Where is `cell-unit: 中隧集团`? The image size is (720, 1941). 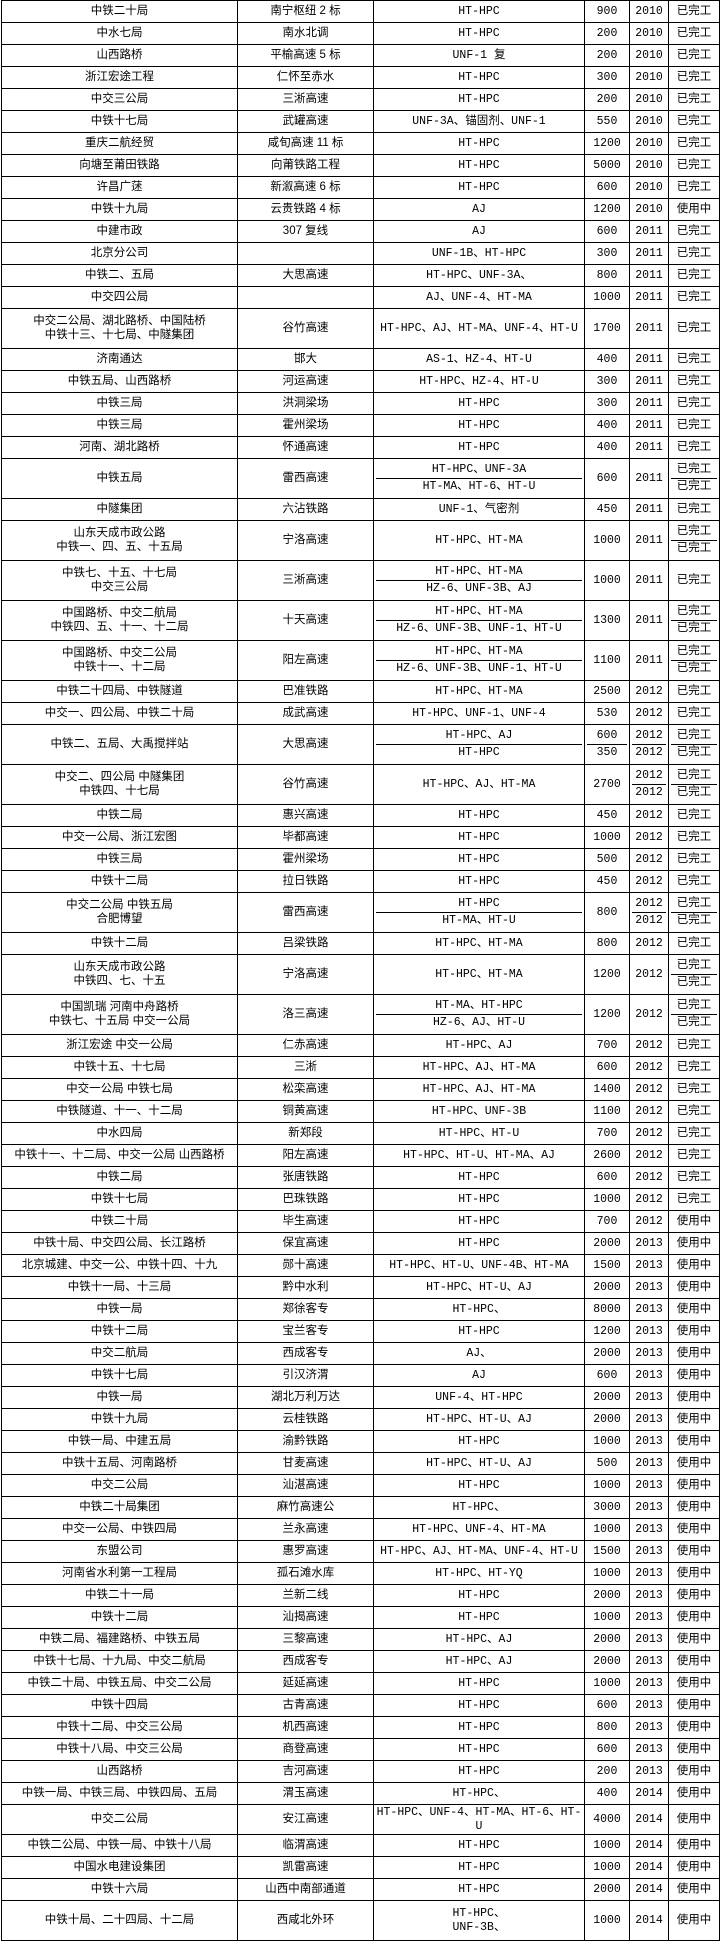 cell-unit: 中隧集团 is located at coordinates (119, 509).